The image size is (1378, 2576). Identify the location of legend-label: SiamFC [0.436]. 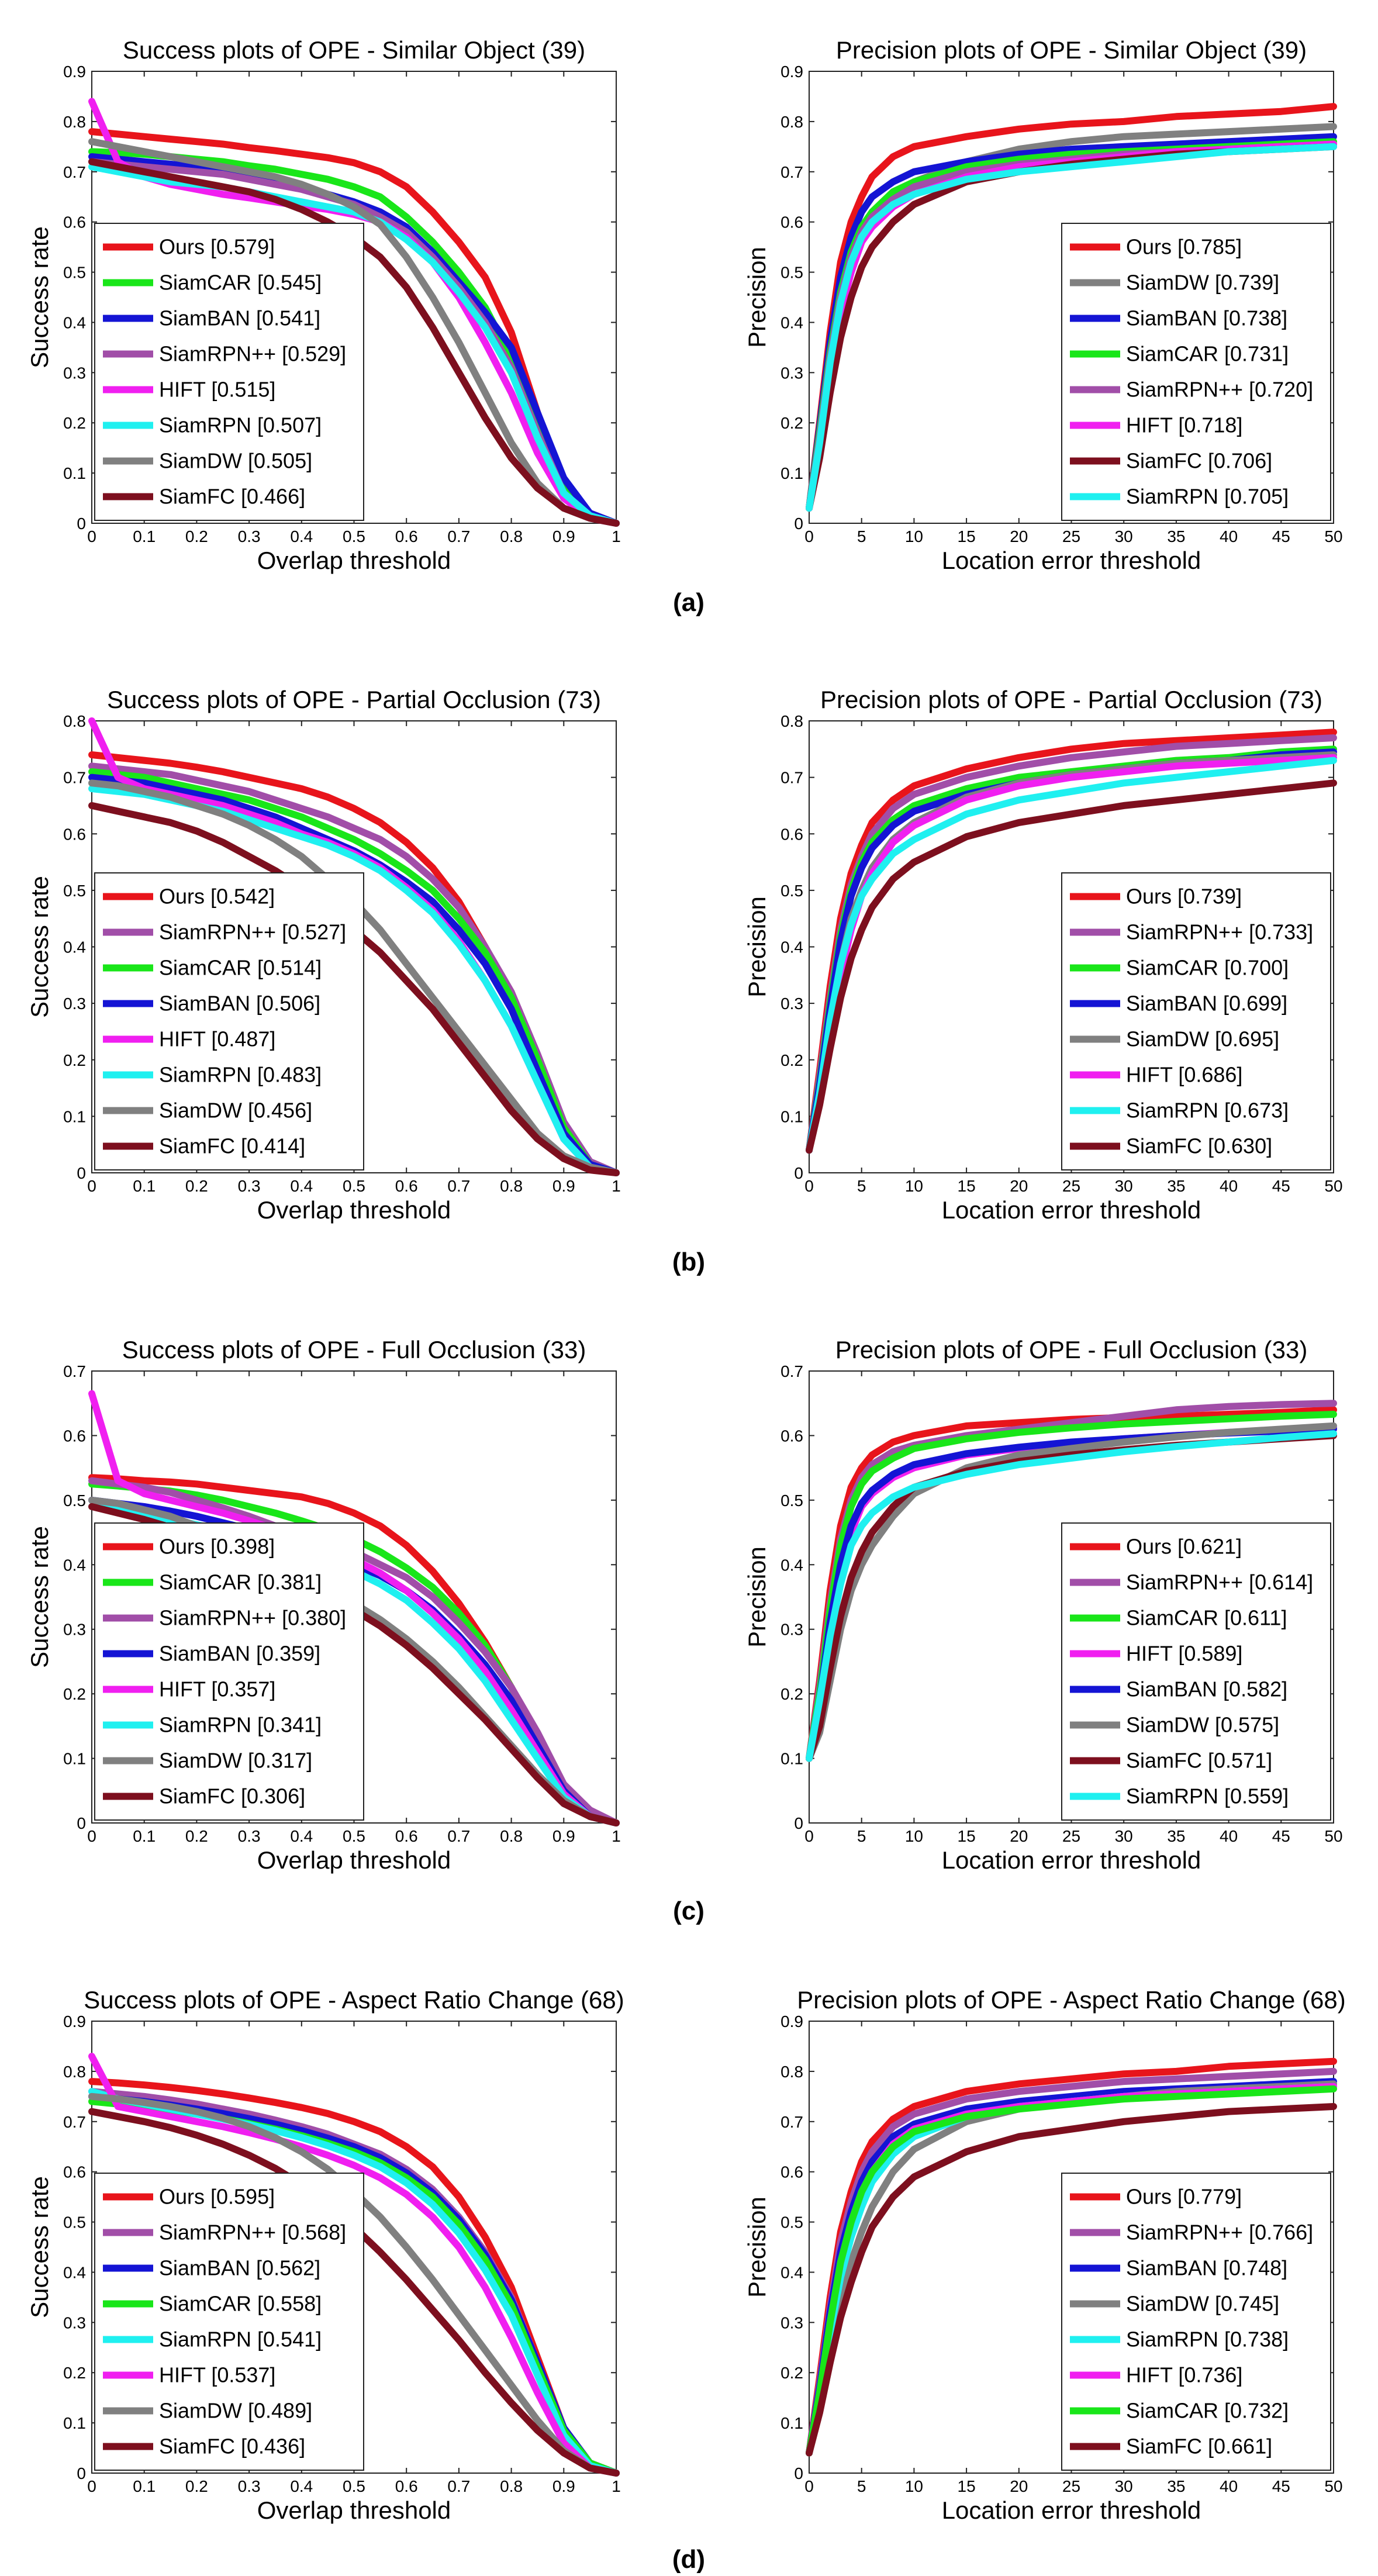
(232, 2446).